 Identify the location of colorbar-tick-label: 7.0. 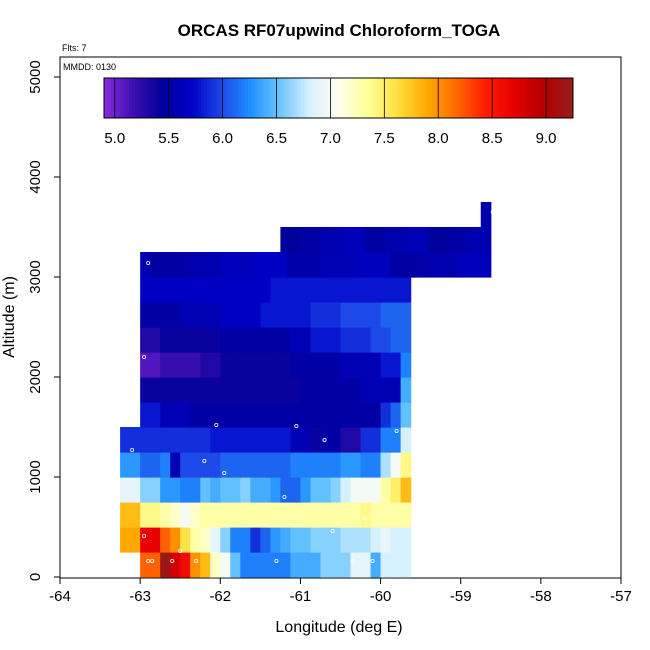
(330, 138).